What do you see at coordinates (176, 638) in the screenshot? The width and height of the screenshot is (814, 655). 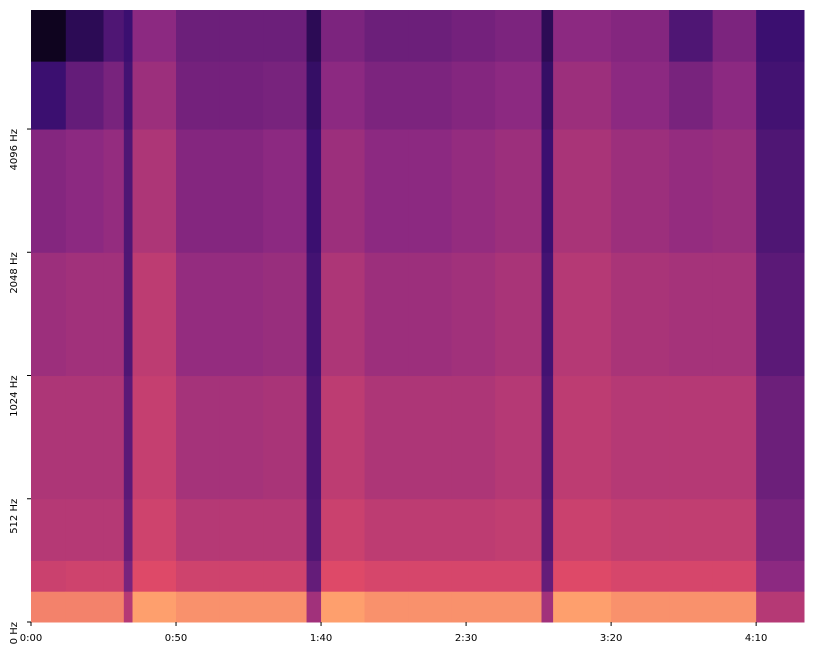 I see `x-tick-label: 0:50` at bounding box center [176, 638].